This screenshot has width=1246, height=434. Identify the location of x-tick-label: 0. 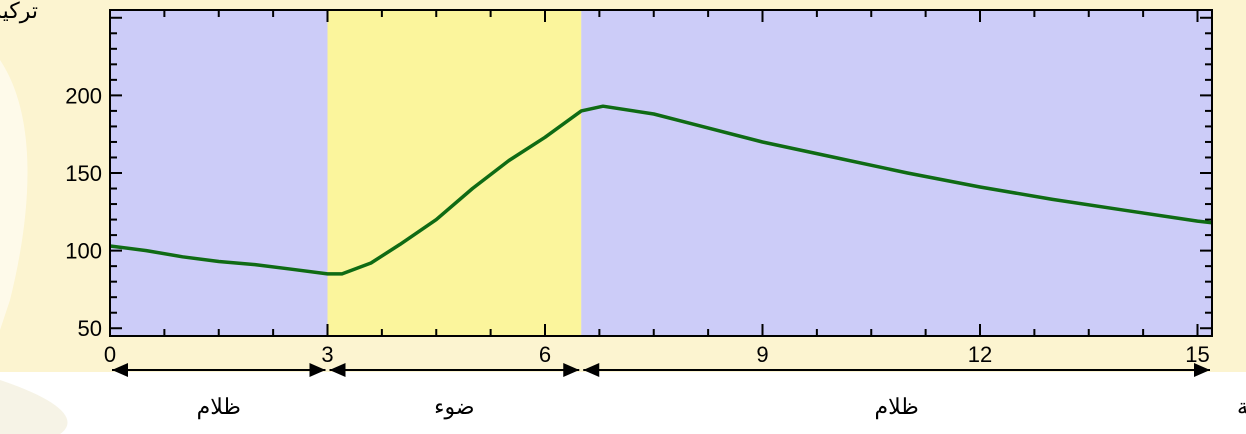
(110, 354).